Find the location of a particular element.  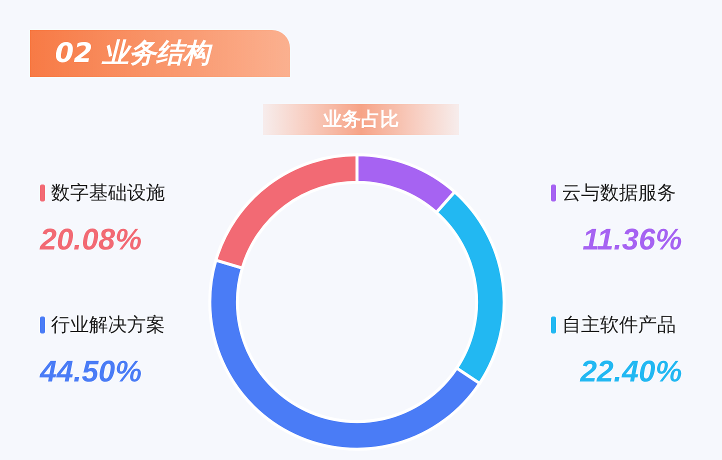

chart-subtitle: 业务占比 is located at coordinates (360, 119).